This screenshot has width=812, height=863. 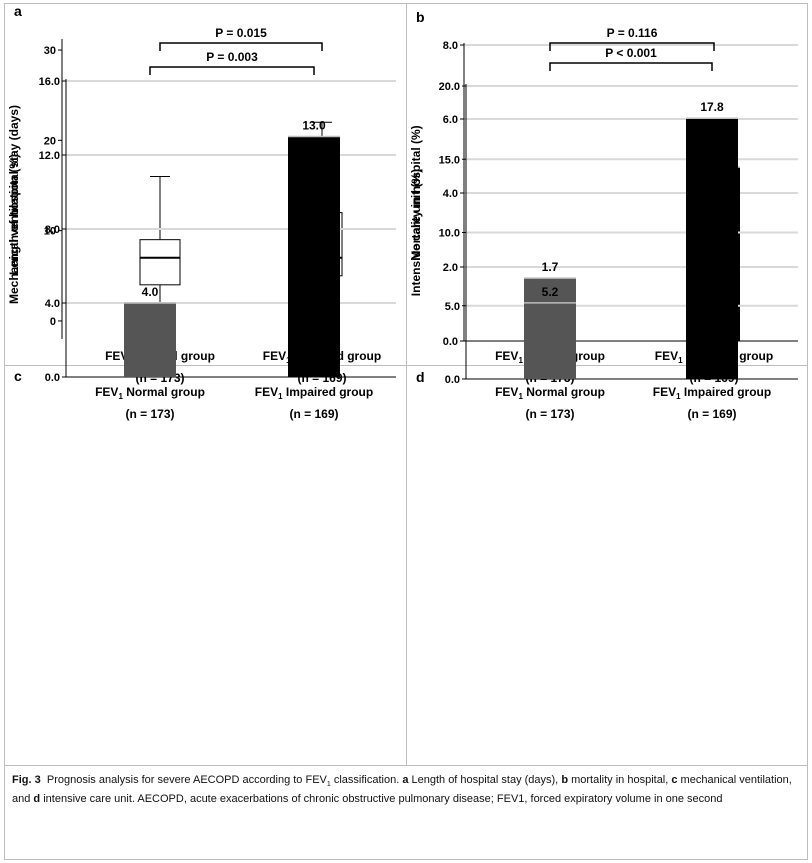 What do you see at coordinates (449, 160) in the screenshot?
I see `y-tick-label: 15.0` at bounding box center [449, 160].